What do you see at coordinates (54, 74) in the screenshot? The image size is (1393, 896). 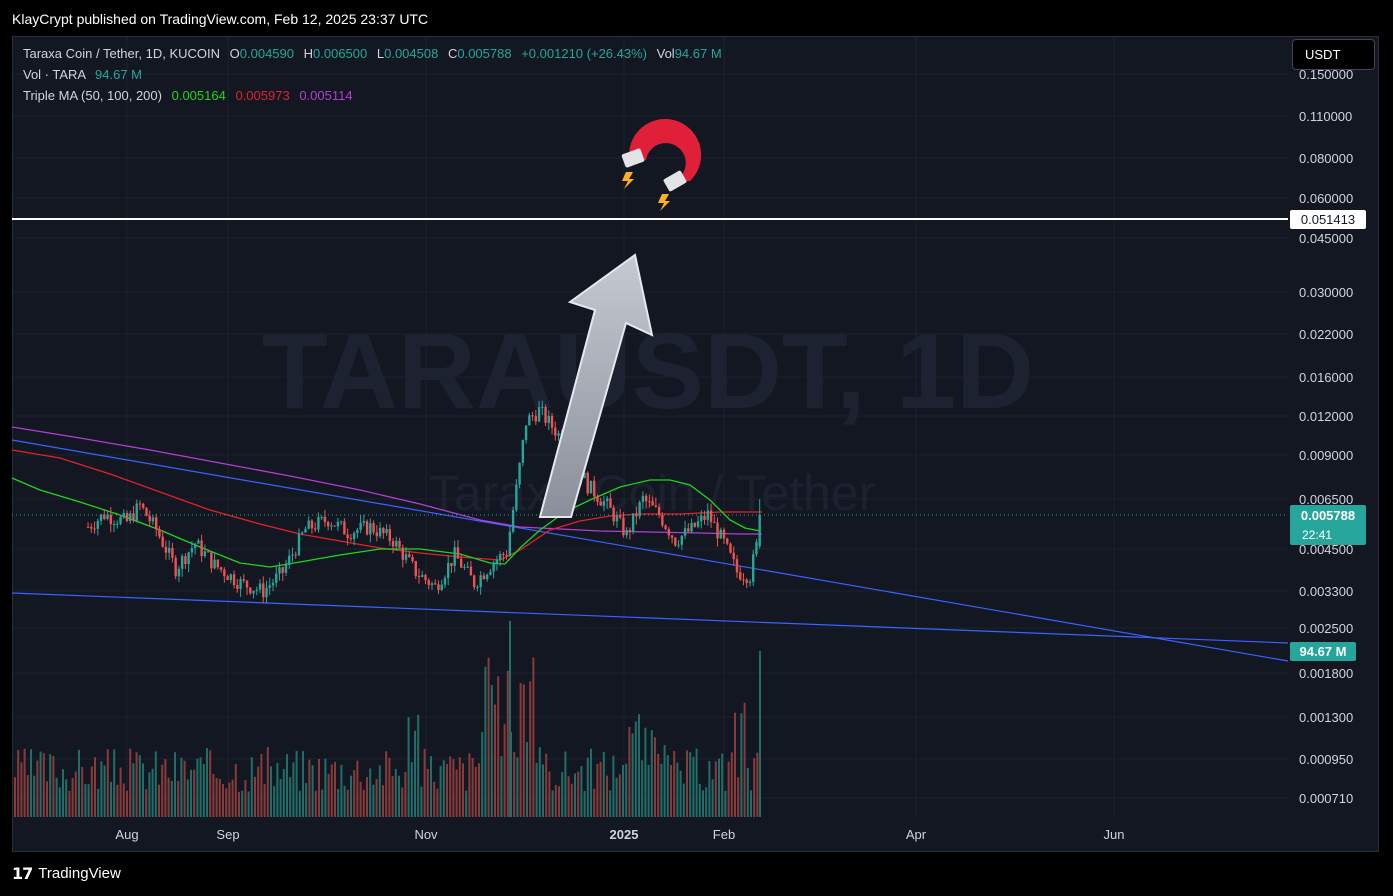 I see `volume-series-label: Vol · TARA` at bounding box center [54, 74].